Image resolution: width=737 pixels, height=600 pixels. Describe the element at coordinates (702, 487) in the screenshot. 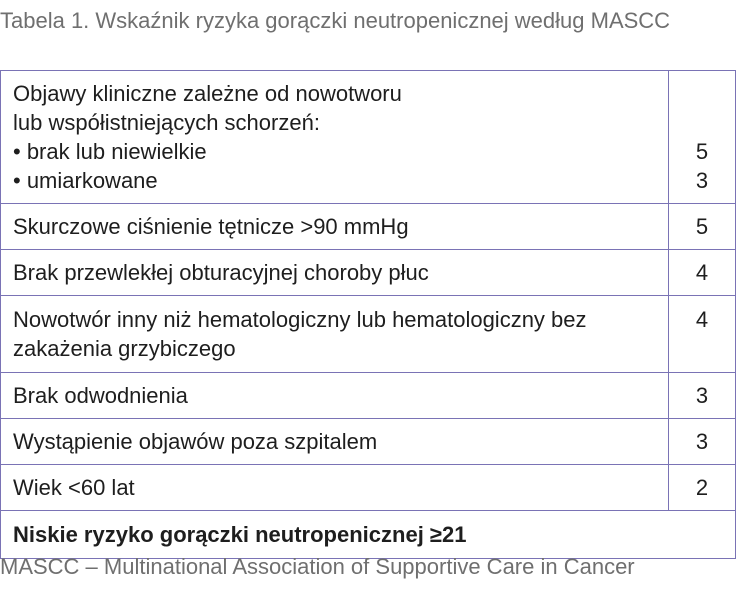

I see `score-value: 2` at that location.